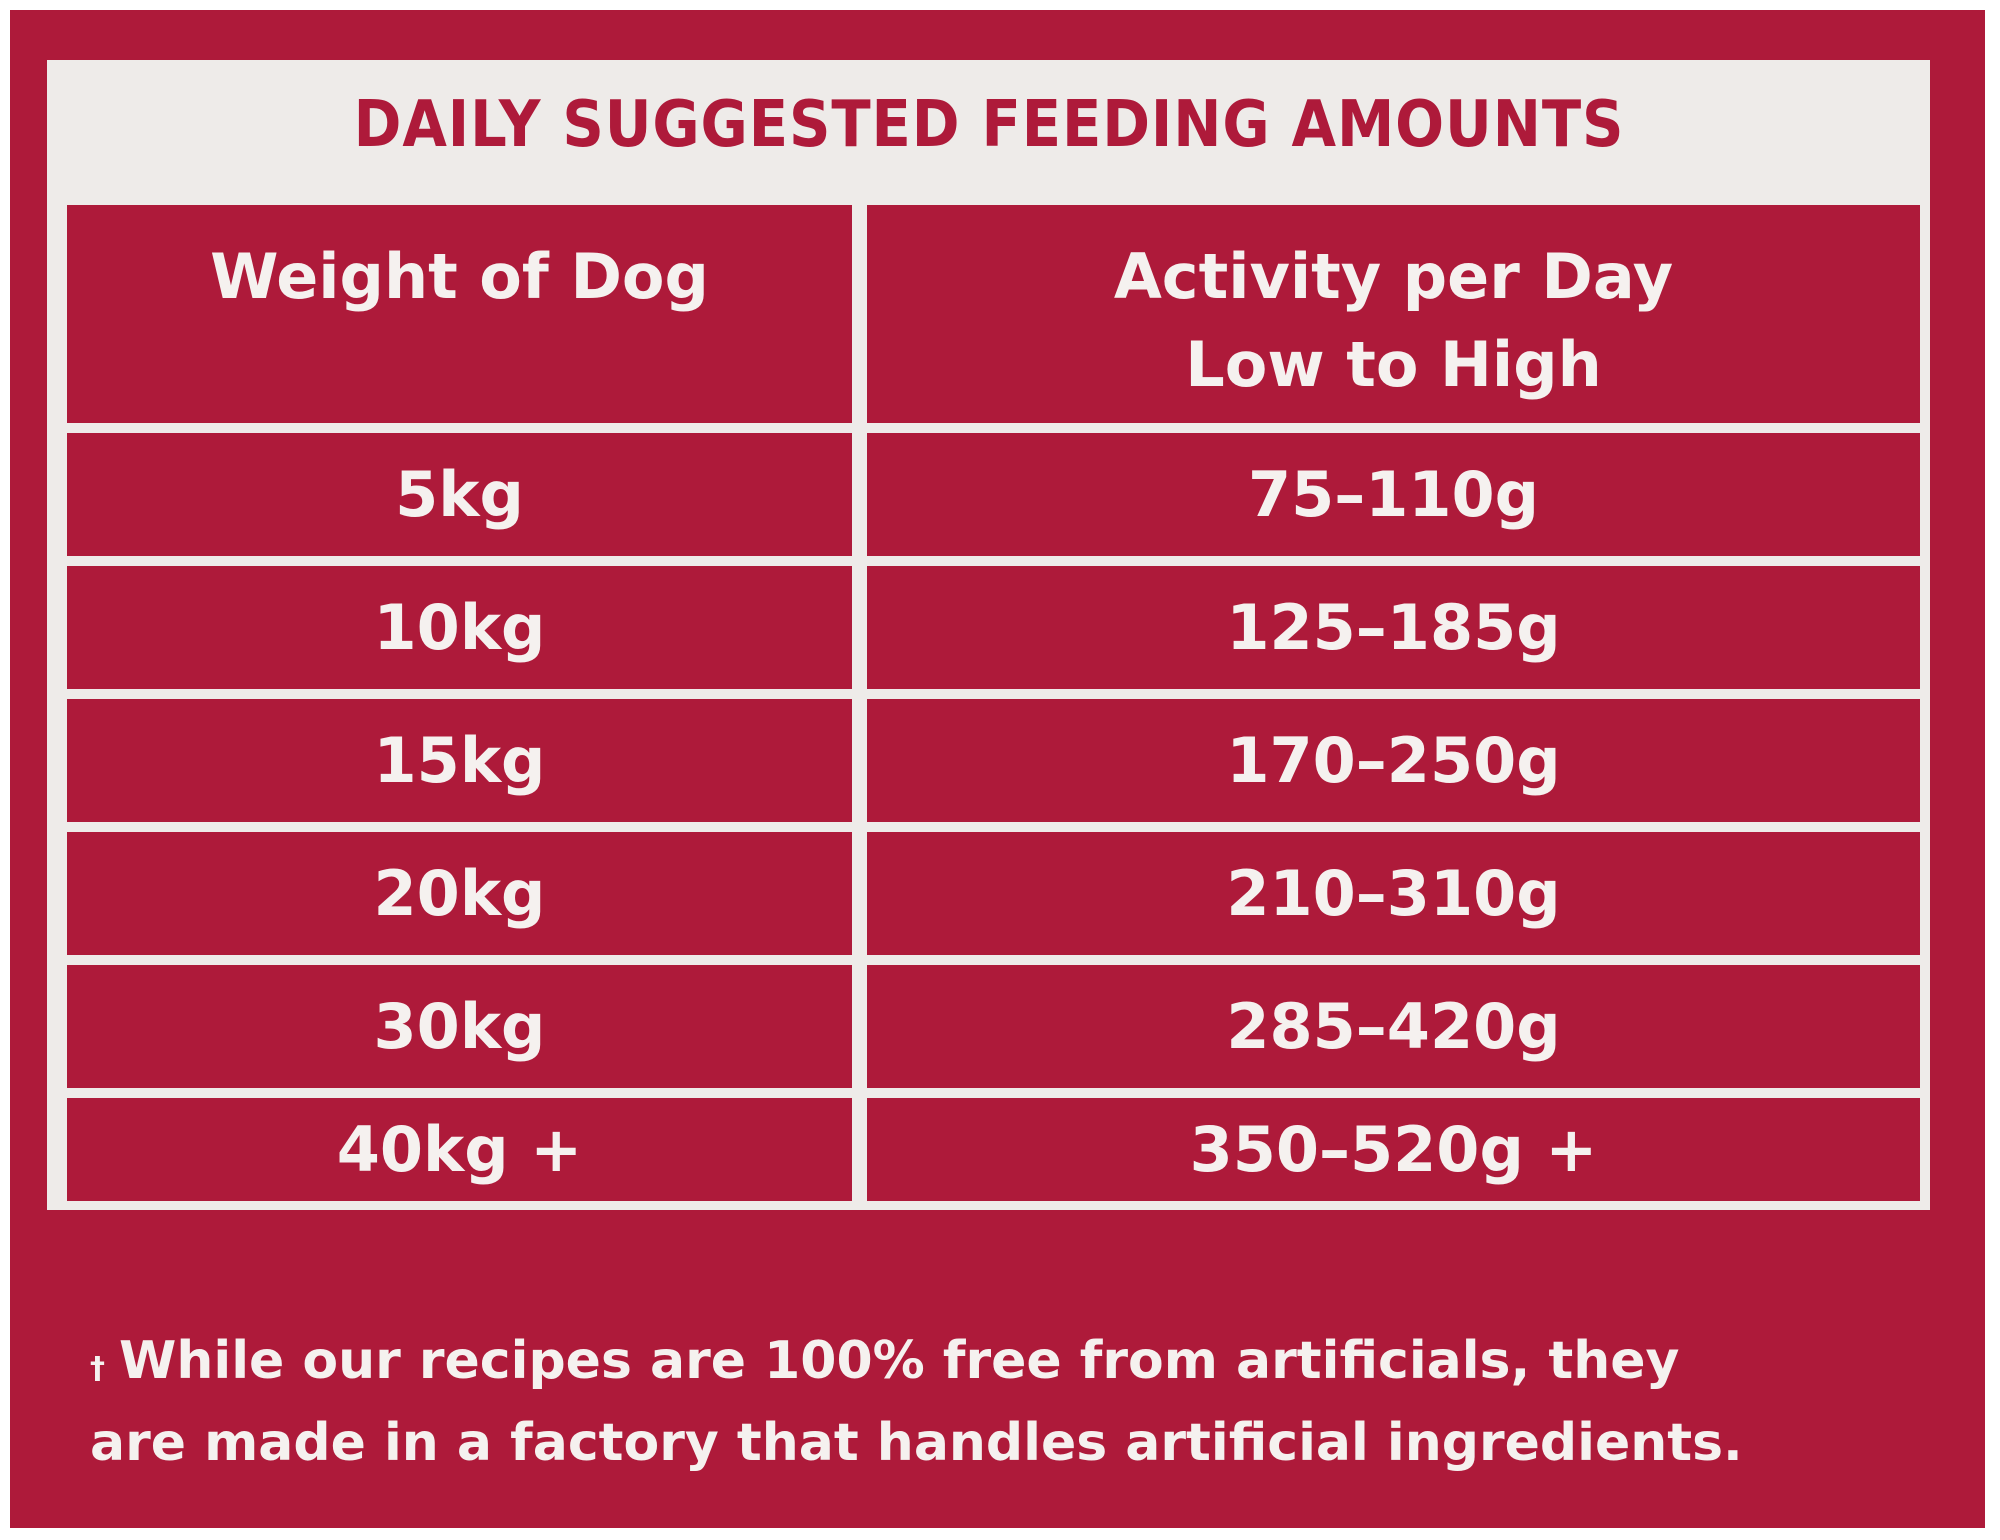 The width and height of the screenshot is (2000, 1540). Describe the element at coordinates (1393, 494) in the screenshot. I see `amount-cell: 75–110g` at that location.